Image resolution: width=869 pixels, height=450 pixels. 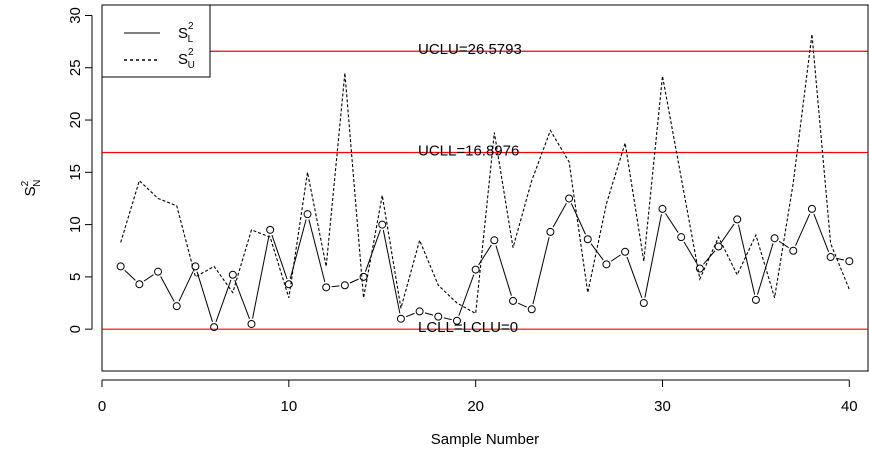 I want to click on legend: S2 L S2 U, so click(x=156, y=41).